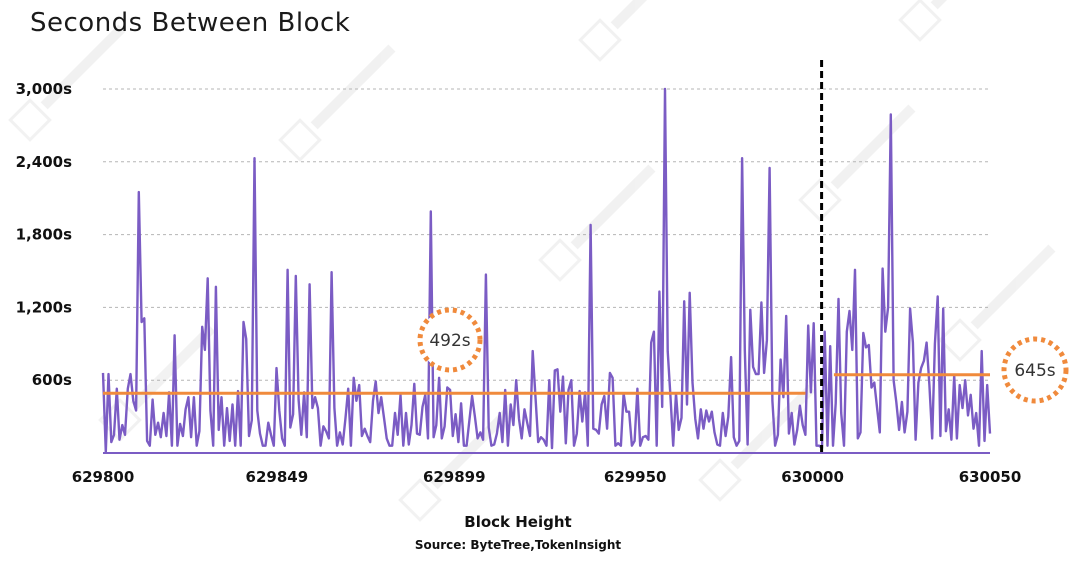 This screenshot has width=1080, height=561. Describe the element at coordinates (547, 477) in the screenshot. I see `x-tick-labels: 629800 629849 629899 629950 630000 630050` at that location.